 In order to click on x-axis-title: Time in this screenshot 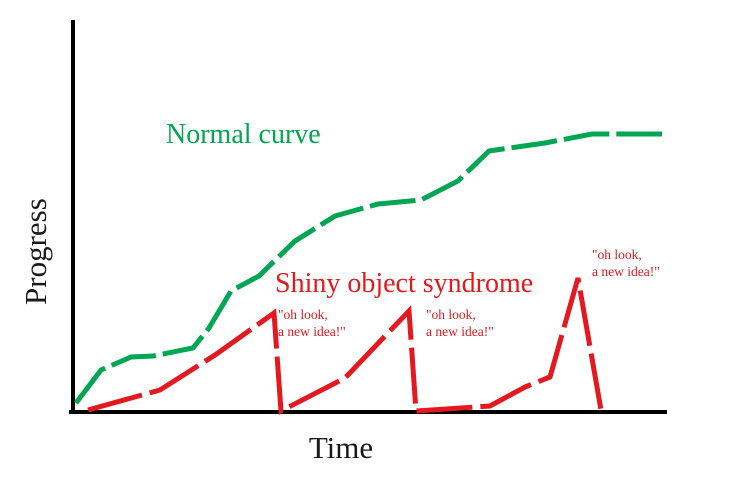, I will do `click(341, 447)`.